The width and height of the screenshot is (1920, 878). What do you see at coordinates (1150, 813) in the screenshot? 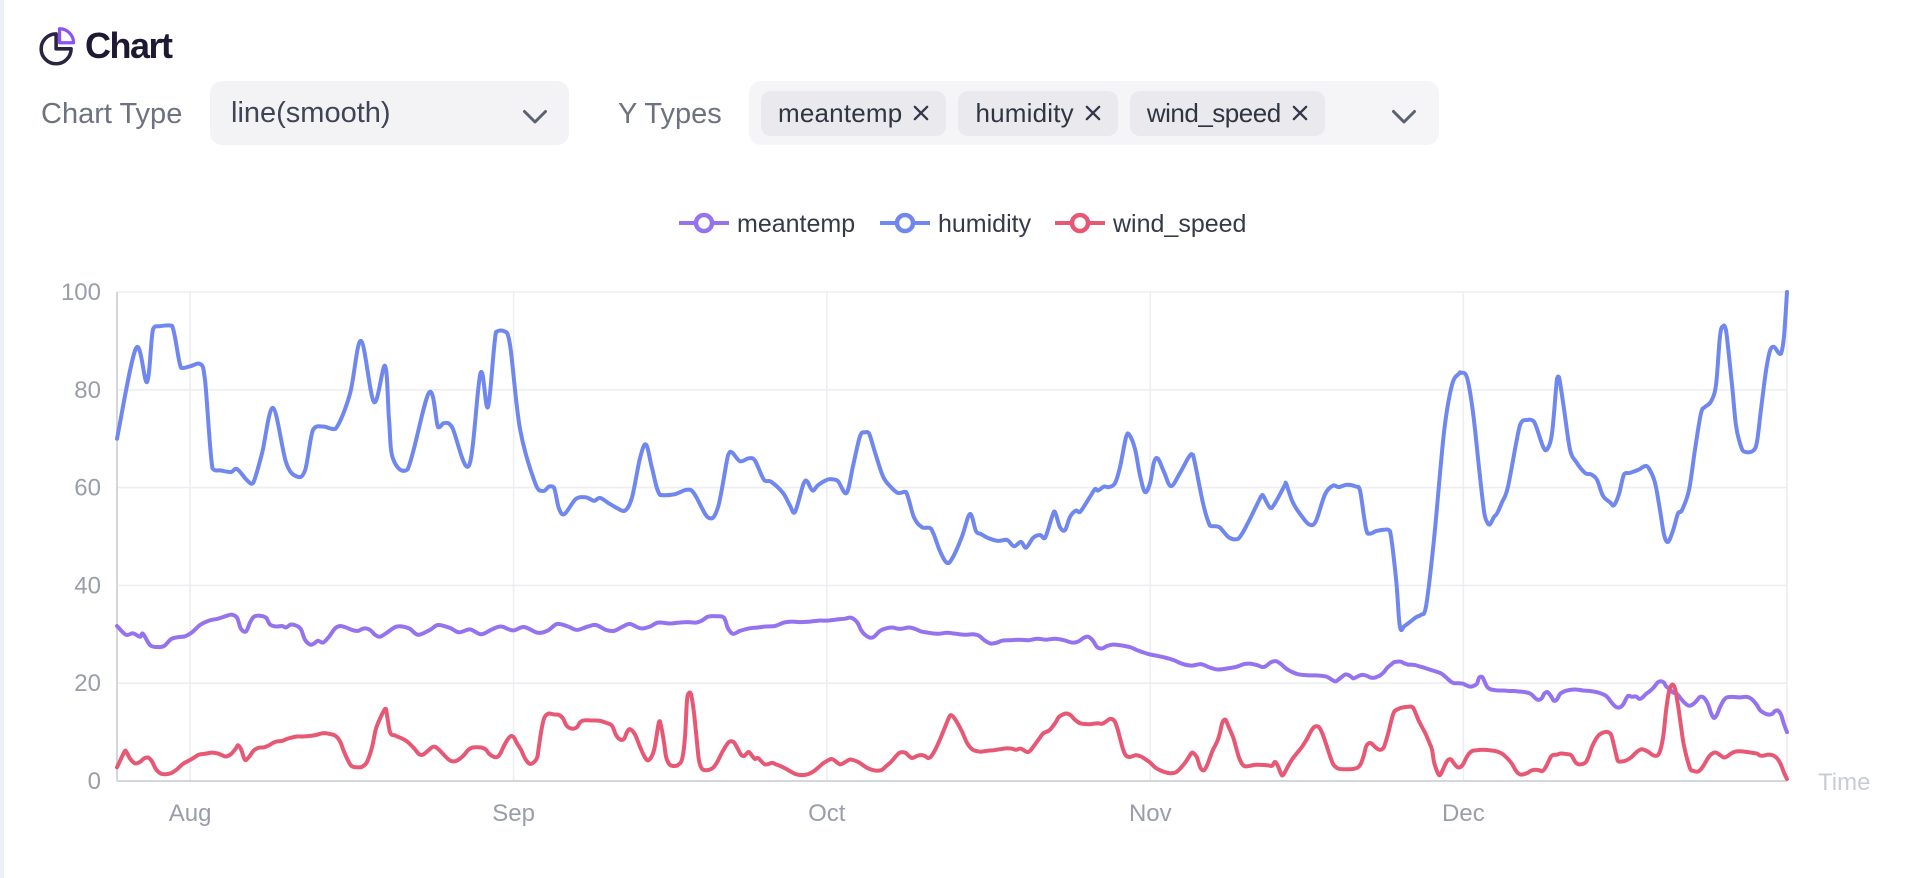
I see `svg-text: Nov` at bounding box center [1150, 813].